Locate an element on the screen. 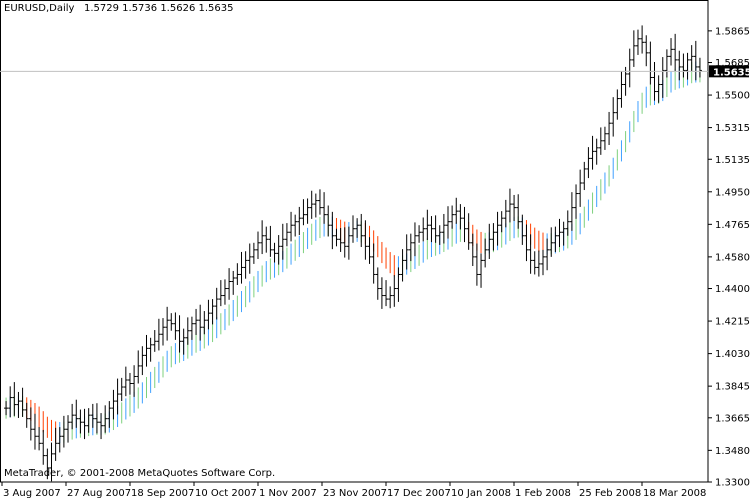  y-tick-label: 1.5315 is located at coordinates (732, 128).